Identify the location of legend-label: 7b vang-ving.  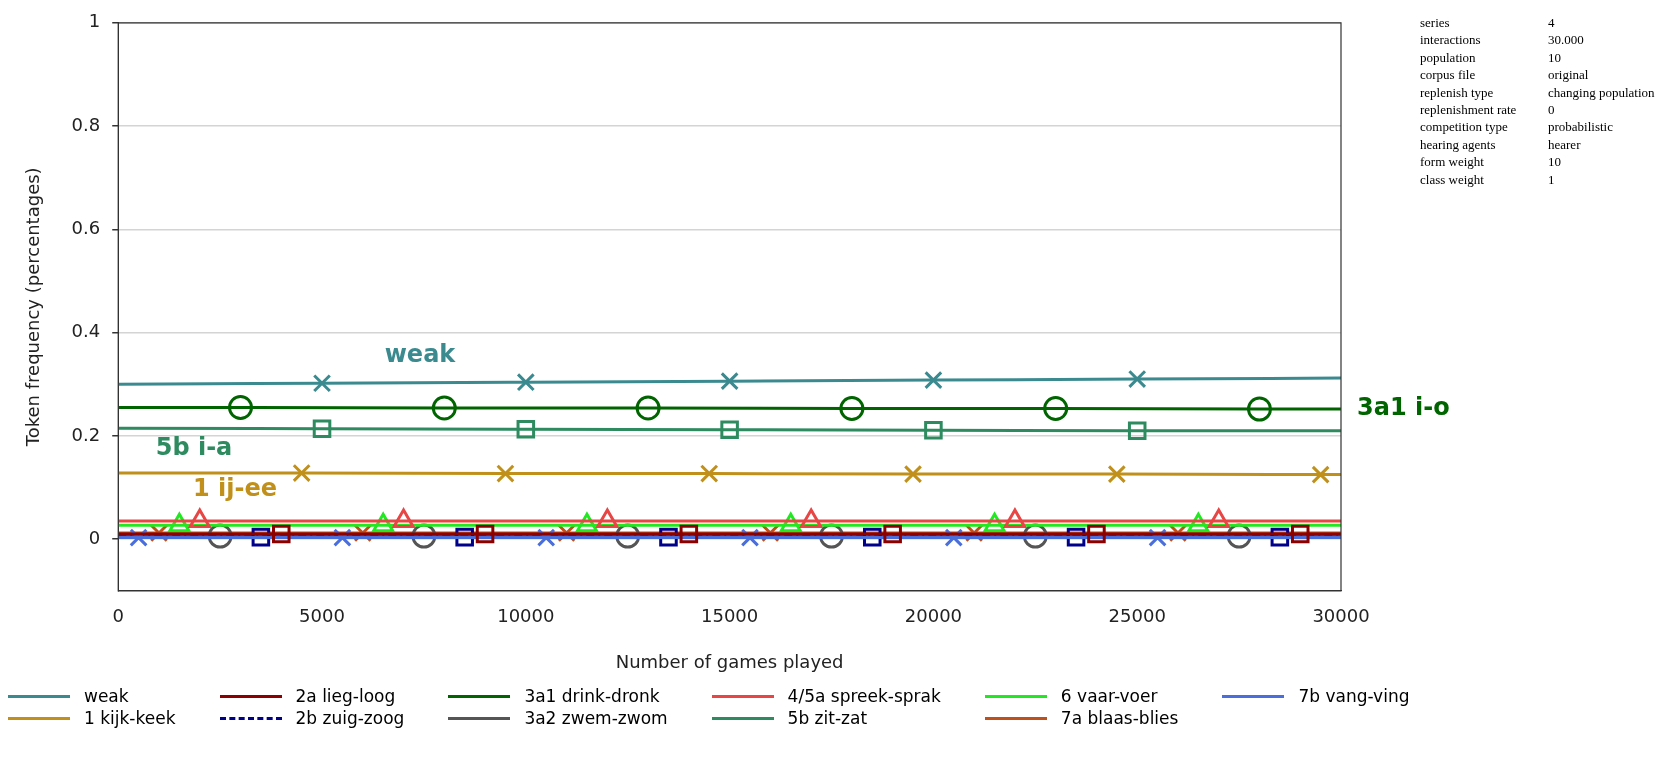
(1354, 696).